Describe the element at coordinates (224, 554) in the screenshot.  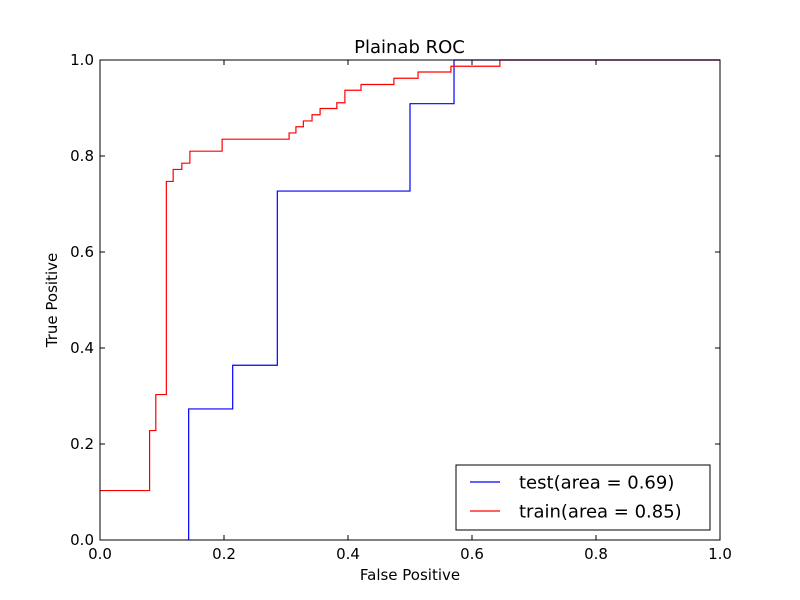
I see `x-tick-label: 0.2` at that location.